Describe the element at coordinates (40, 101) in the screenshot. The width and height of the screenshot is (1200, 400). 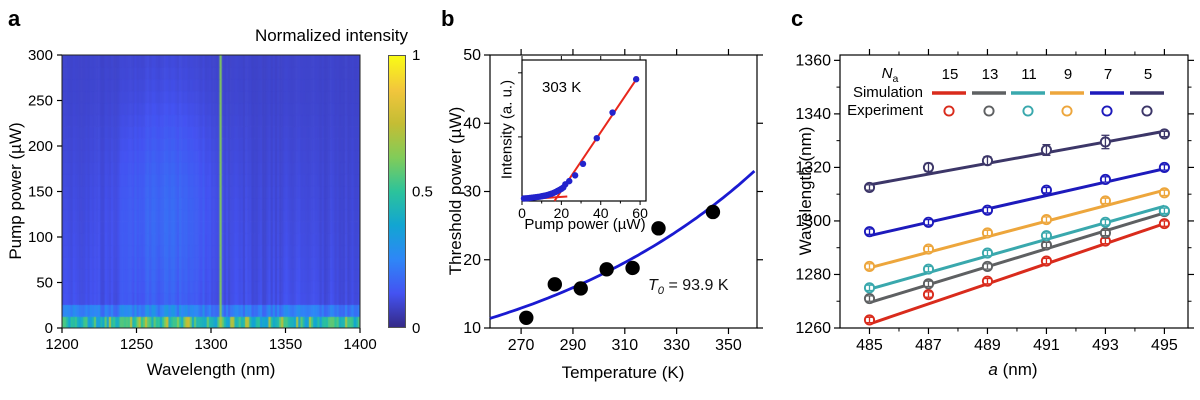
I see `y-tick-label: 250` at that location.